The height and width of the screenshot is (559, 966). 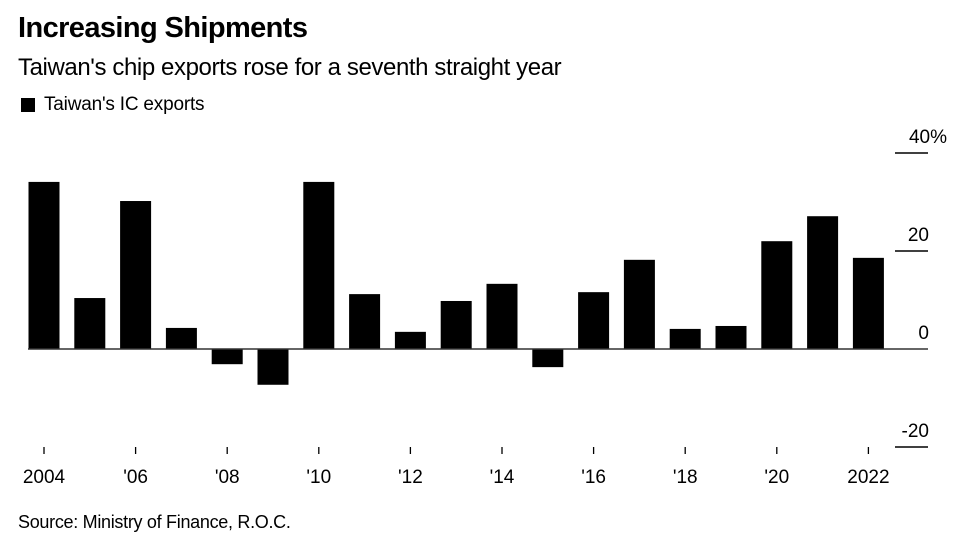 I want to click on x-tick-label: '10, so click(x=318, y=477).